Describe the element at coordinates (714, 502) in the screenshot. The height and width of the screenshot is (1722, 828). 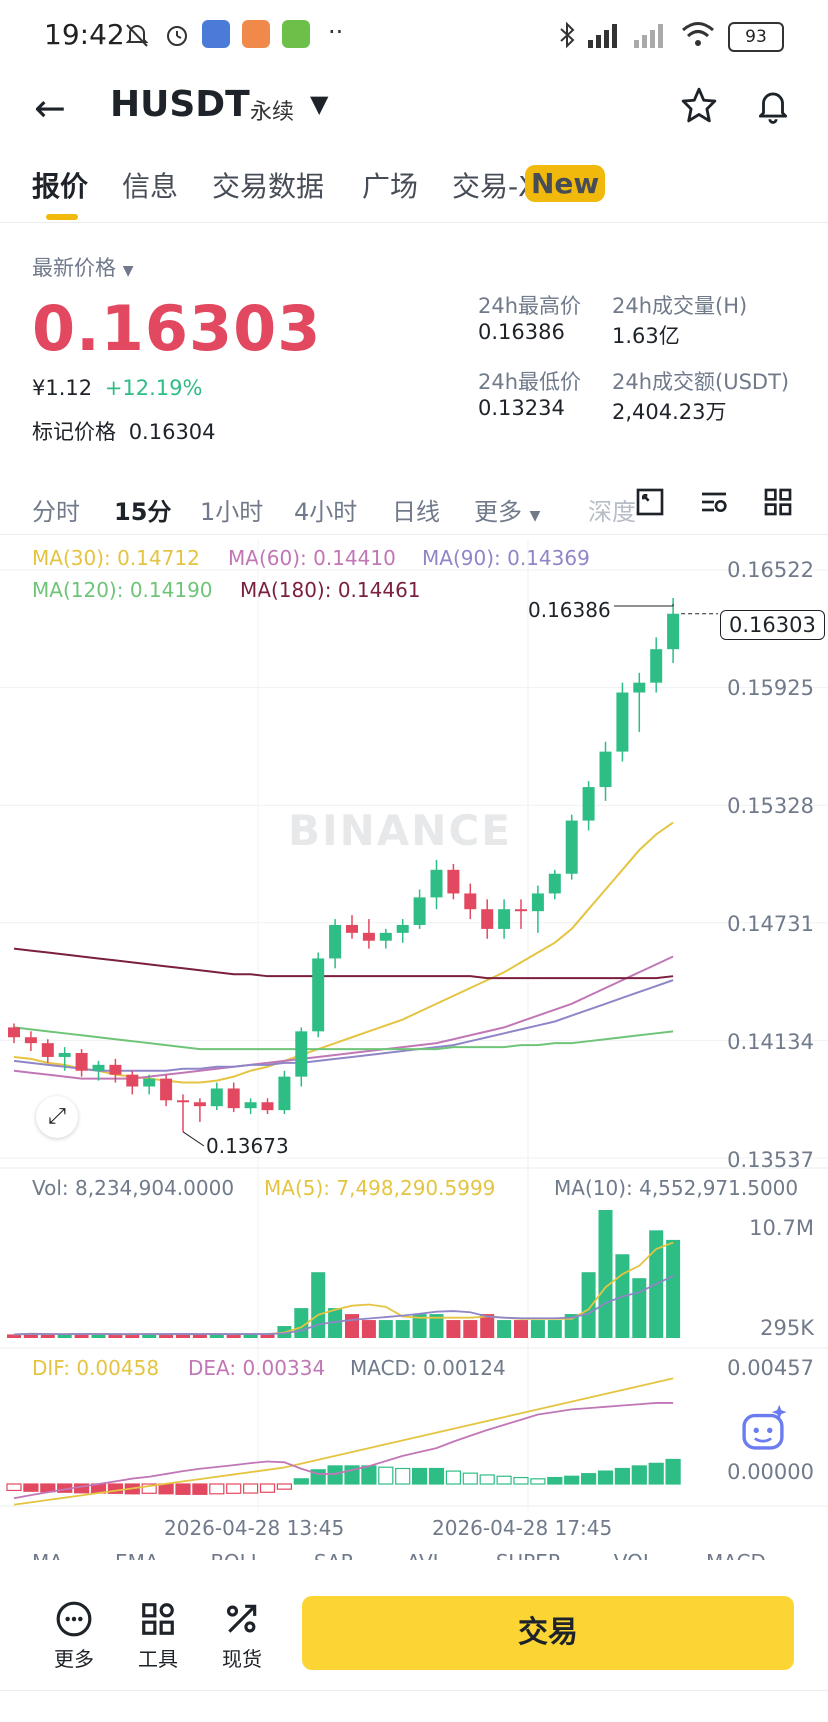
I see `indicator-settings-icon` at that location.